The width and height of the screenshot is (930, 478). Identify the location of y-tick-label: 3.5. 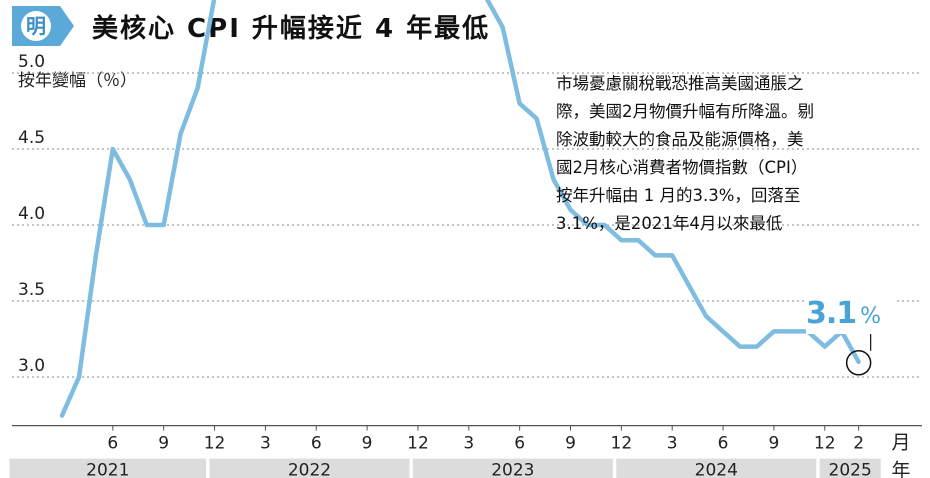
(31, 290).